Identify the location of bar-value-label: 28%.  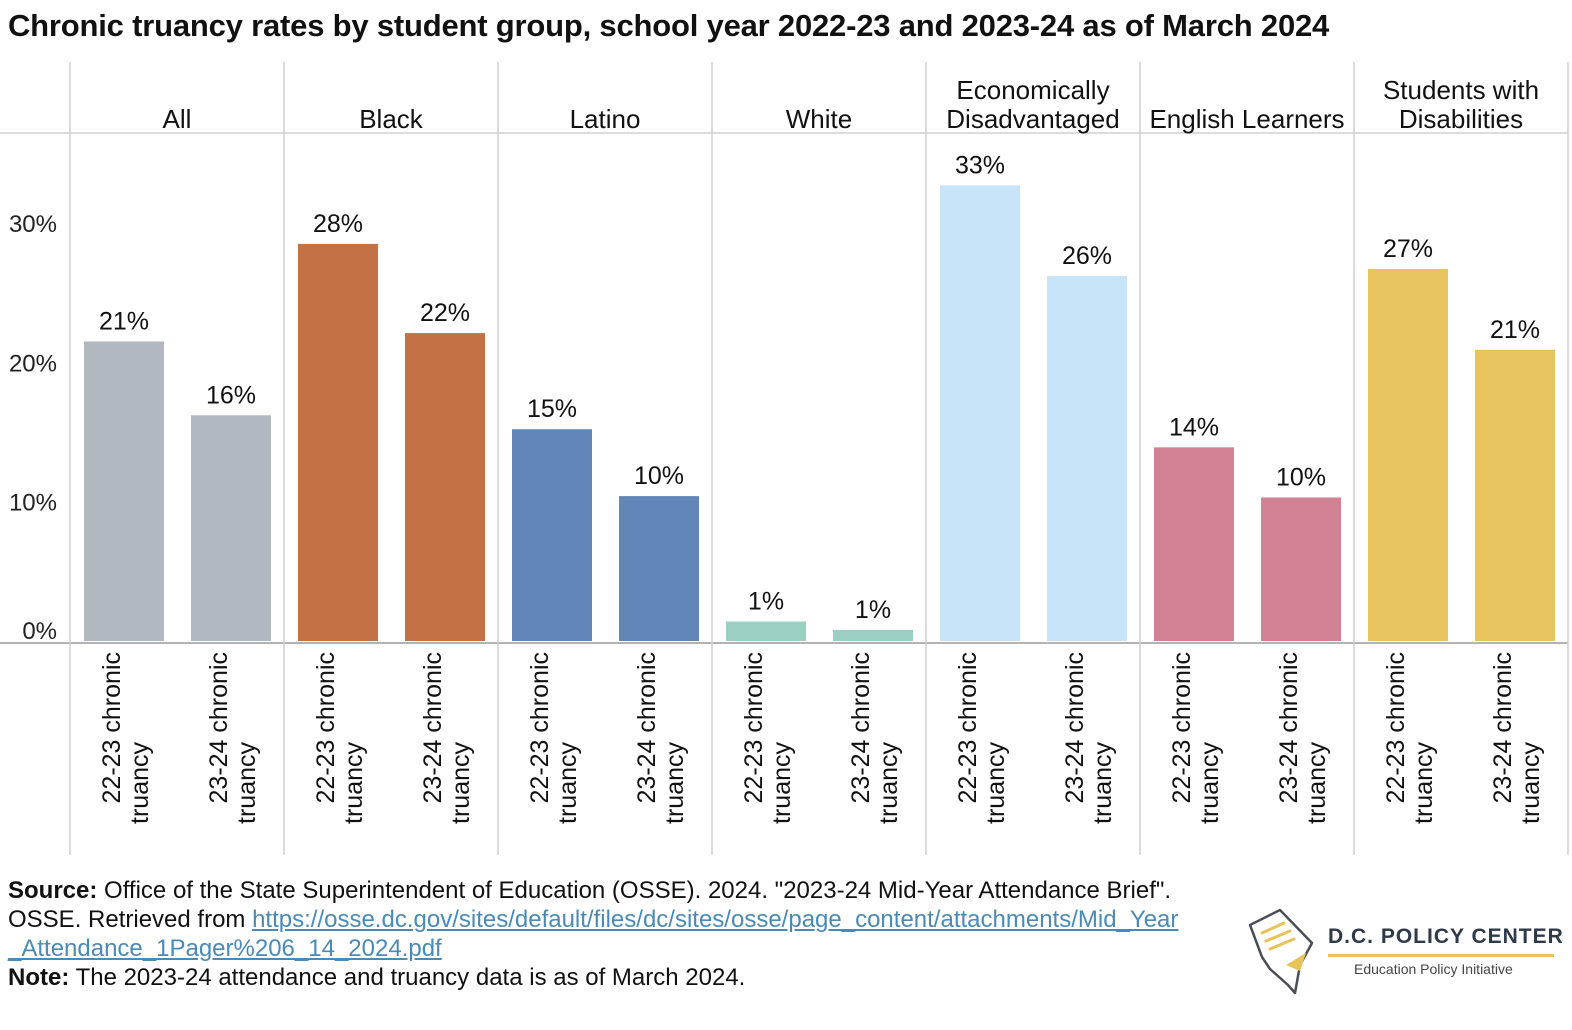
(338, 224).